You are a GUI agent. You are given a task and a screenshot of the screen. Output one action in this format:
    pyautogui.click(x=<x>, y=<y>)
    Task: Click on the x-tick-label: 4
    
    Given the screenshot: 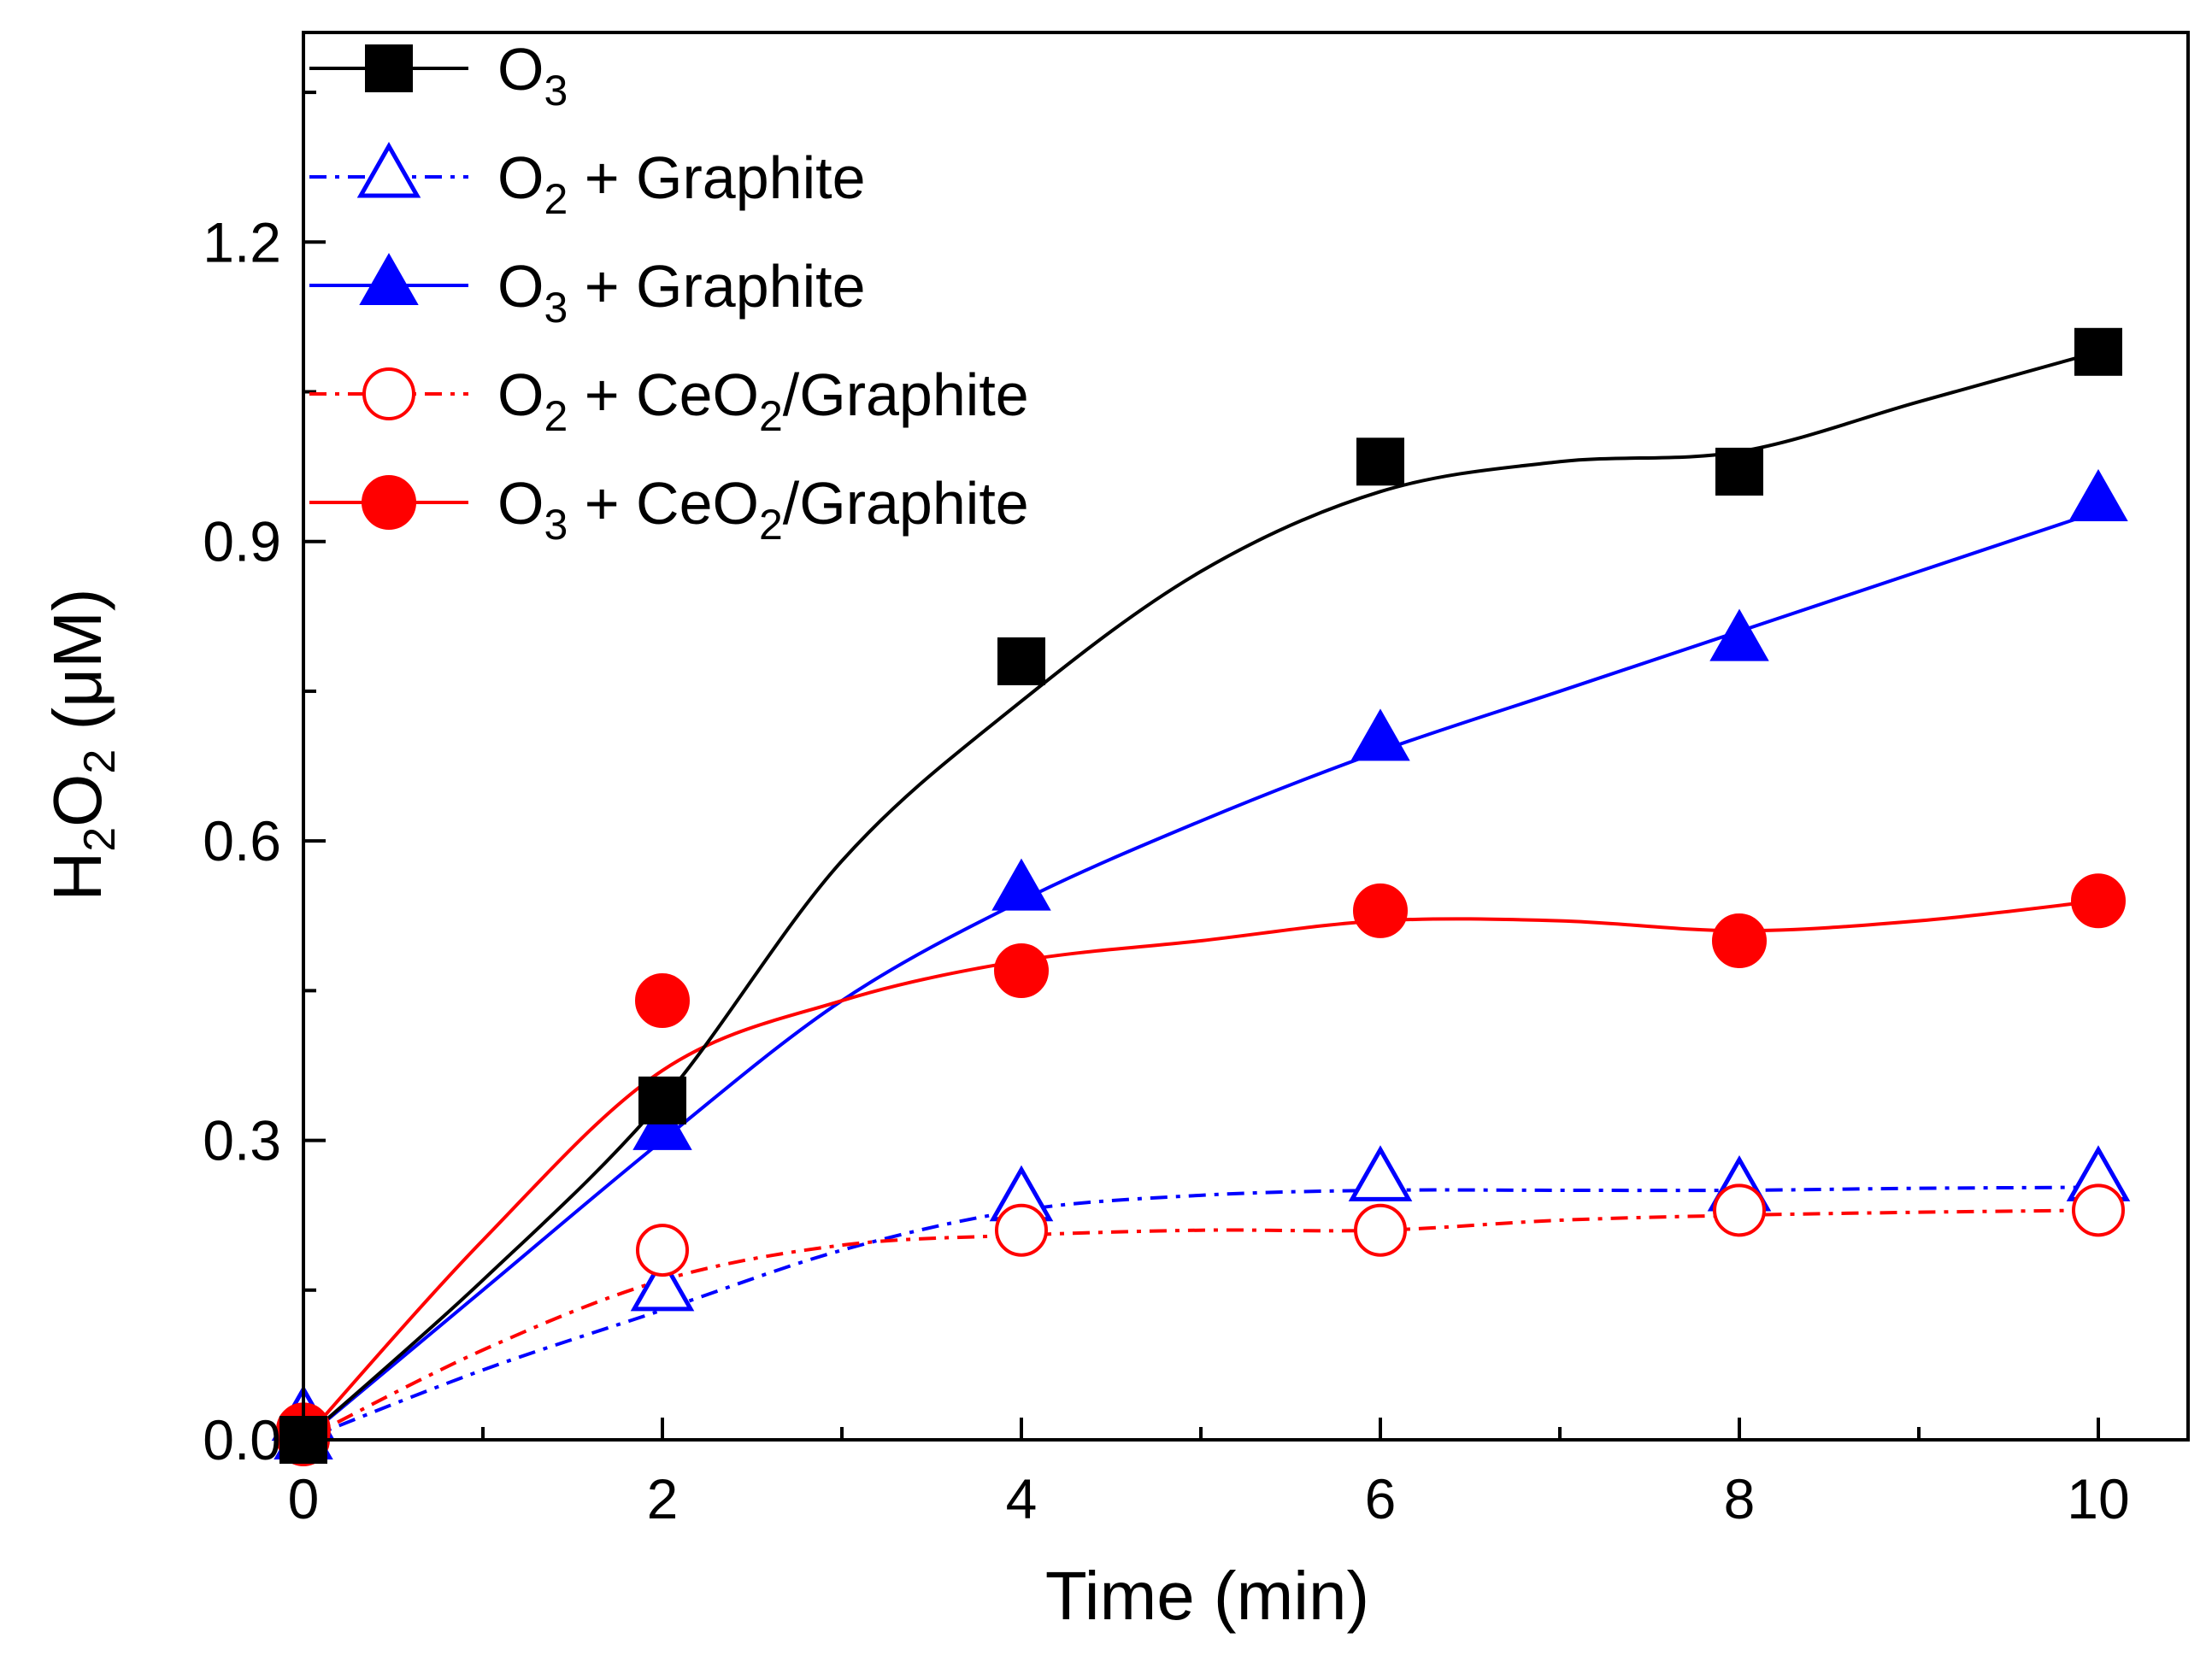 What is the action you would take?
    pyautogui.click(x=1022, y=1498)
    